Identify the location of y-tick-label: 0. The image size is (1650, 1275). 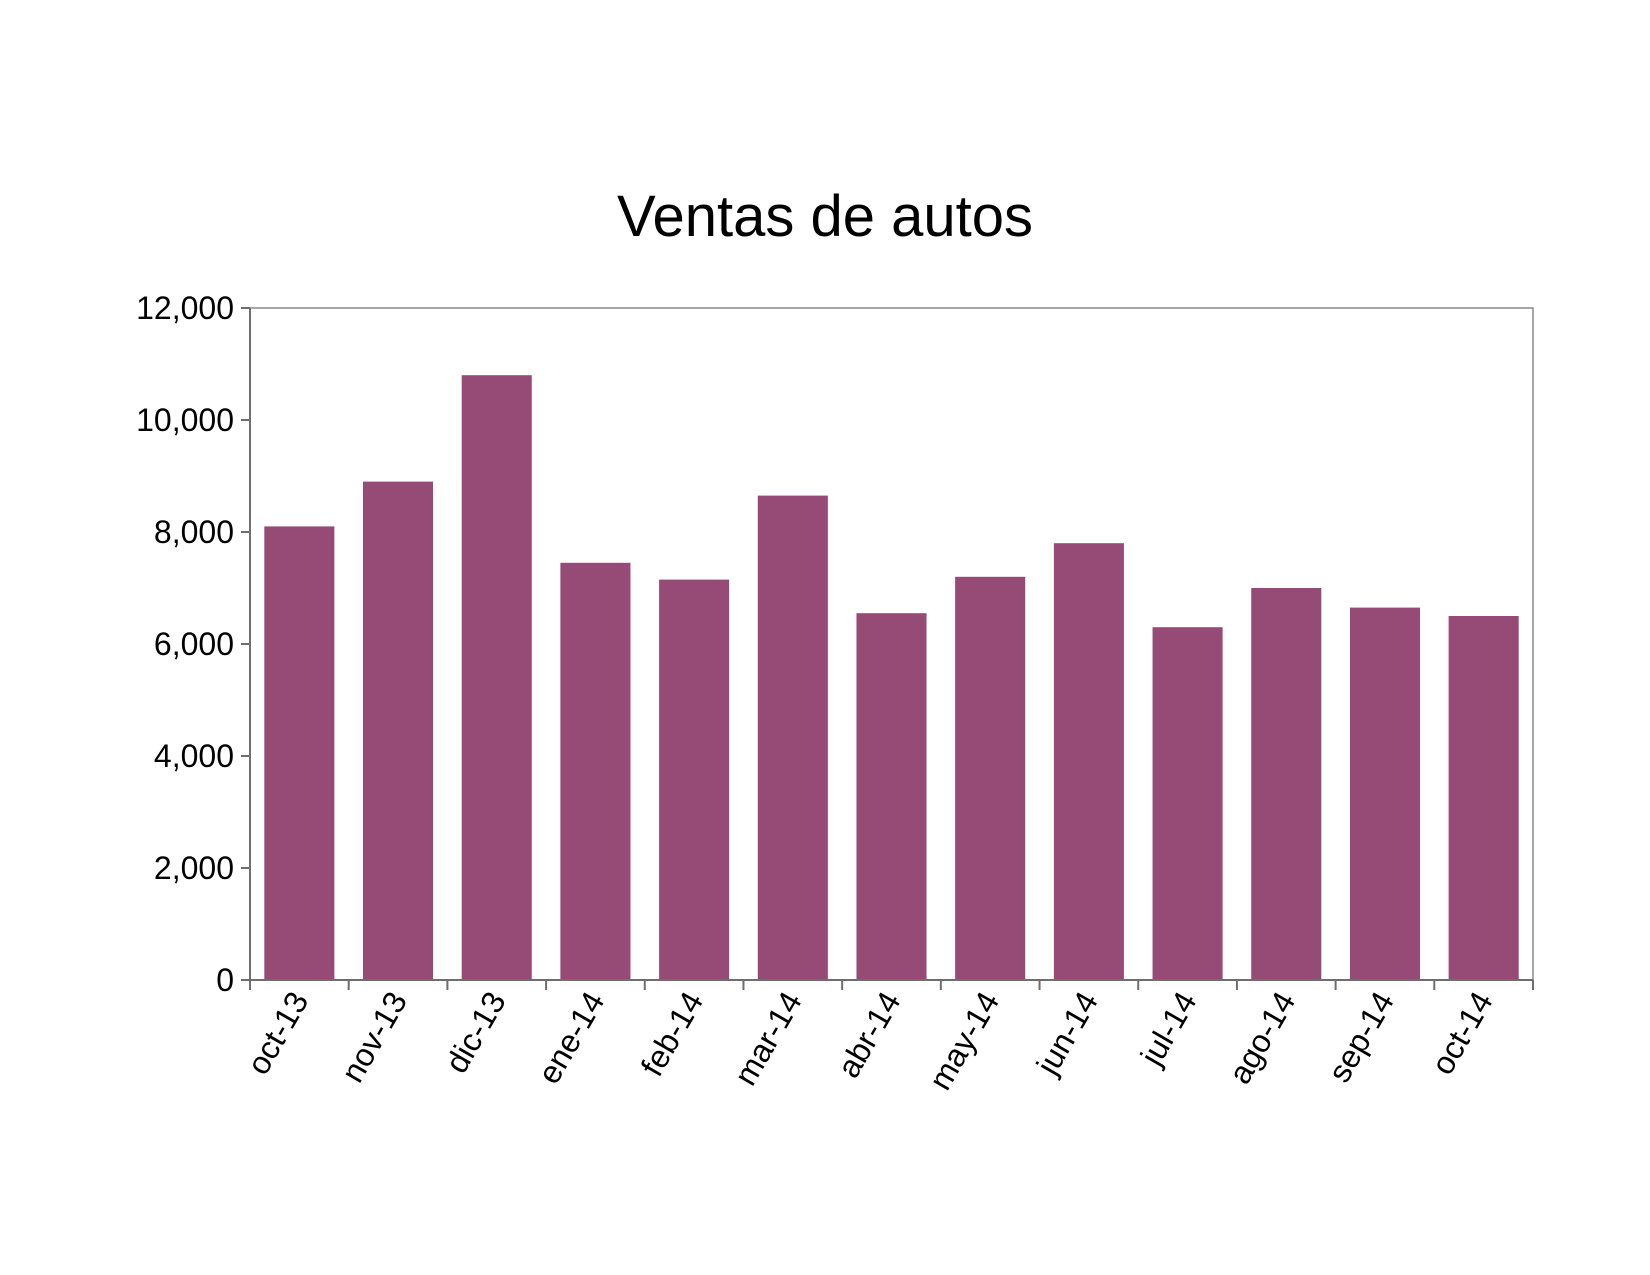
(225, 980).